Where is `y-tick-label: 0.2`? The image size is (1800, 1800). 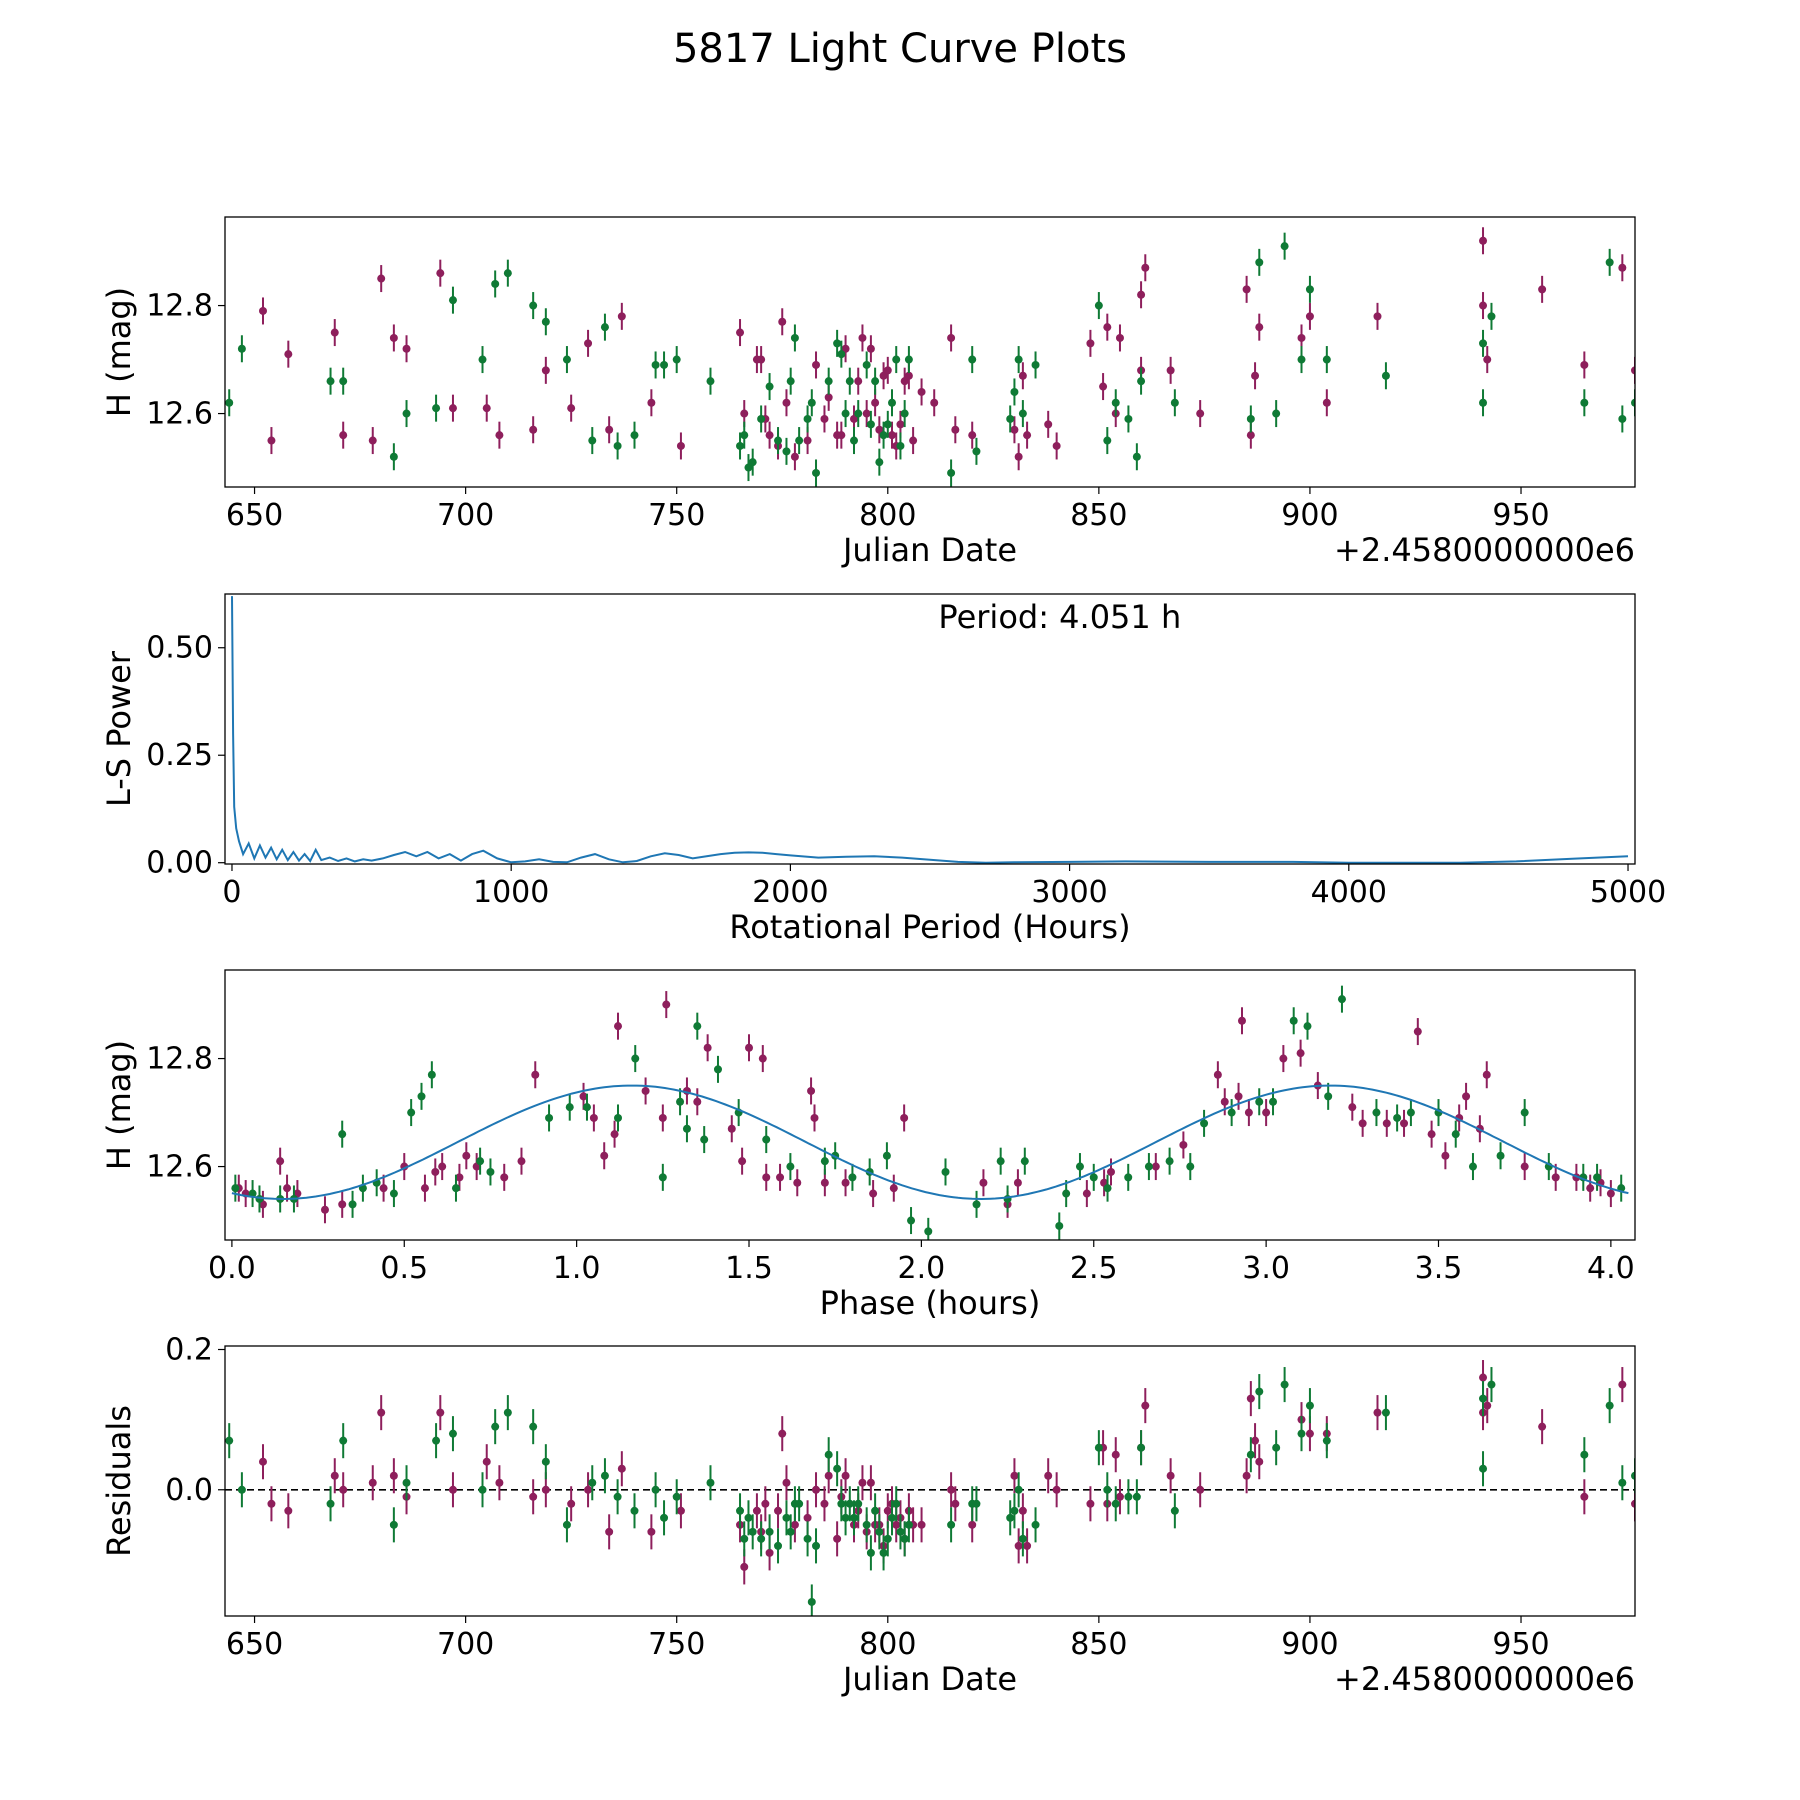 y-tick-label: 0.2 is located at coordinates (189, 1350).